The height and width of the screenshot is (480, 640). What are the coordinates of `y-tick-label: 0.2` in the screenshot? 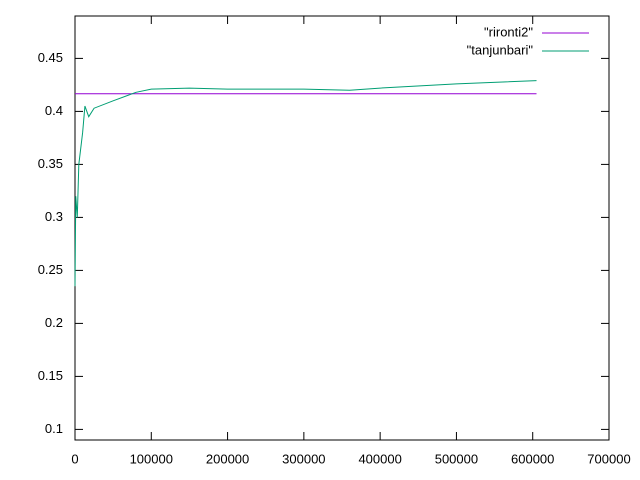 It's located at (54, 322).